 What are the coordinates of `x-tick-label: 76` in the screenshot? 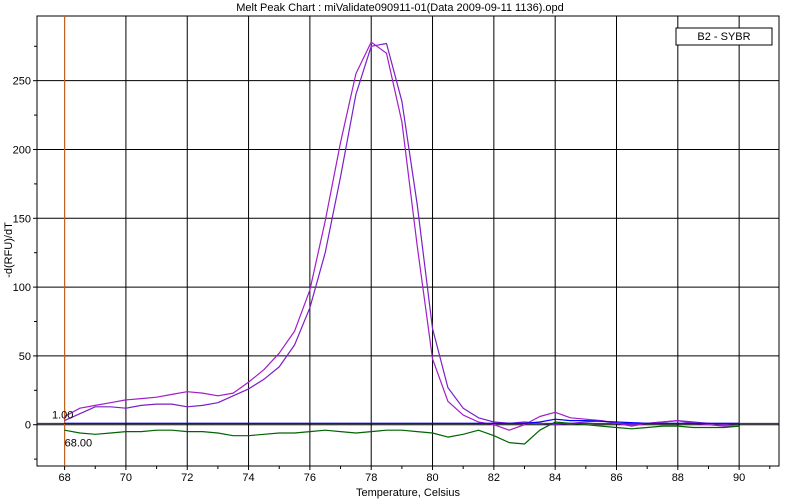 It's located at (310, 478).